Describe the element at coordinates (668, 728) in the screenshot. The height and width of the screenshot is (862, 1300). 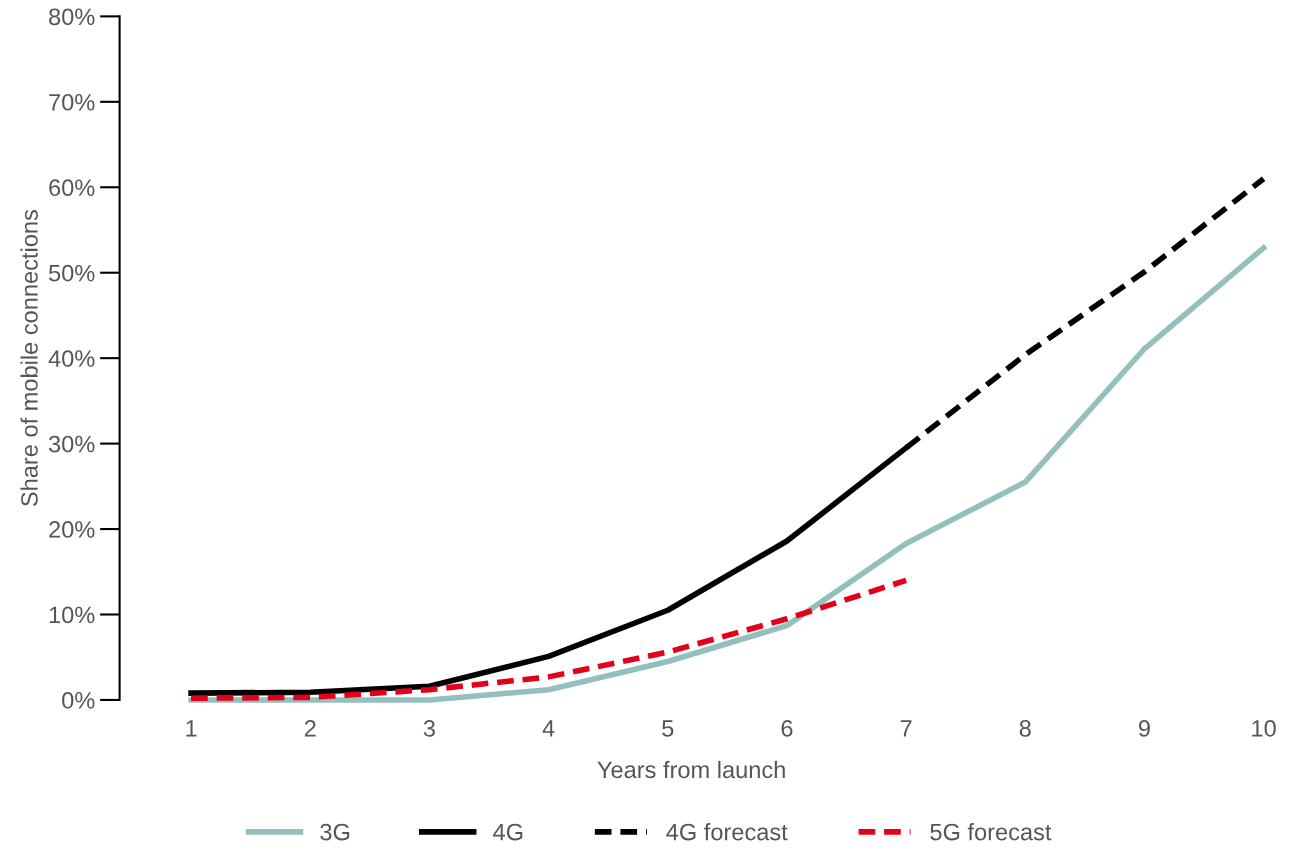
I see `x-tick-label: 5` at that location.